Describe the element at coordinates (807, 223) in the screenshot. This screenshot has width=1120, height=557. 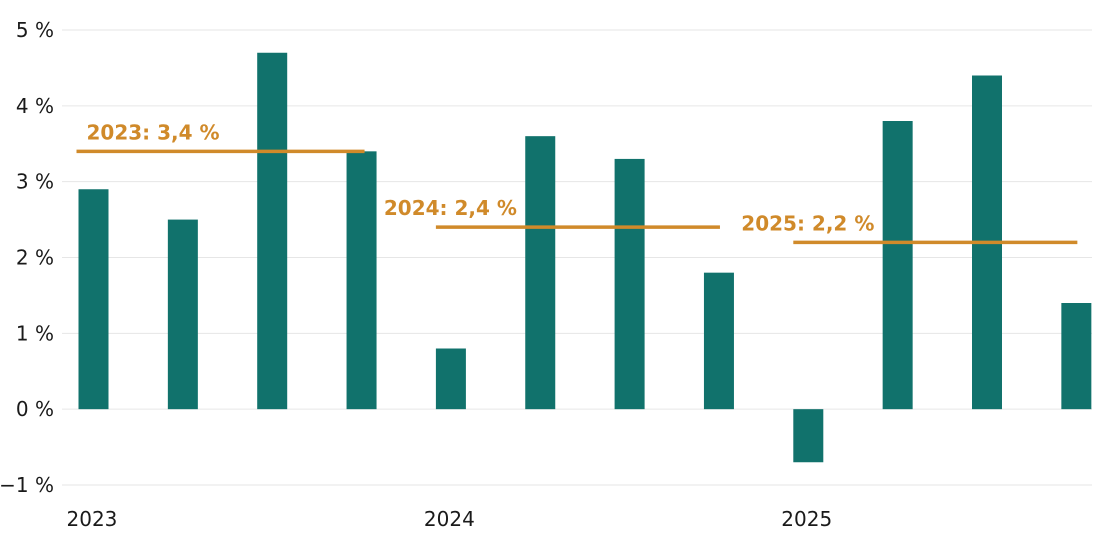
I see `average-label: 2025: 2,2 %` at that location.